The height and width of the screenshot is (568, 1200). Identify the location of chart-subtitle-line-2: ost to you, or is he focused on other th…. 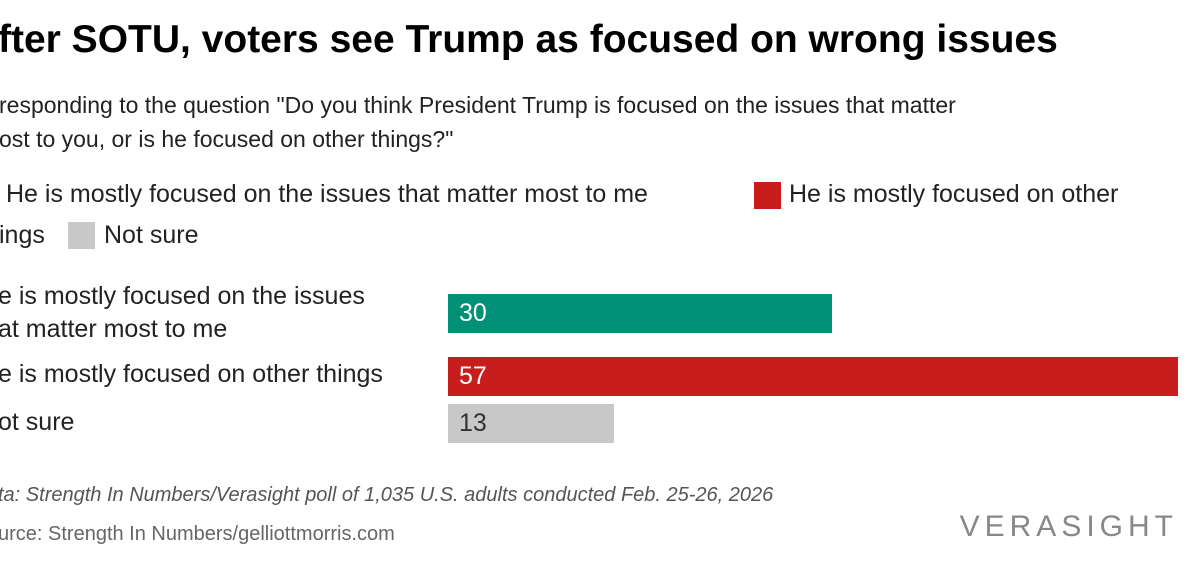
(227, 139).